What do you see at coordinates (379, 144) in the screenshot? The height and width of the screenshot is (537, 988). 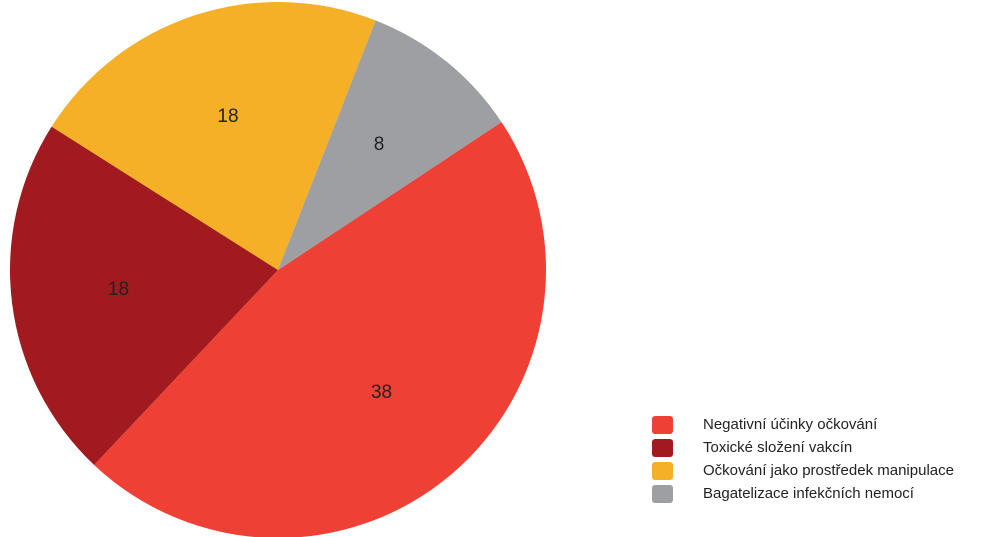 I see `pie-data-label: 8` at bounding box center [379, 144].